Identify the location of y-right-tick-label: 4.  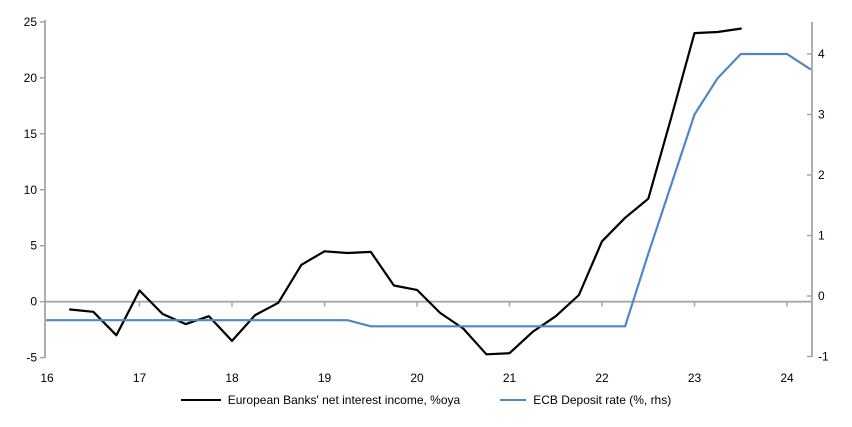
(821, 54).